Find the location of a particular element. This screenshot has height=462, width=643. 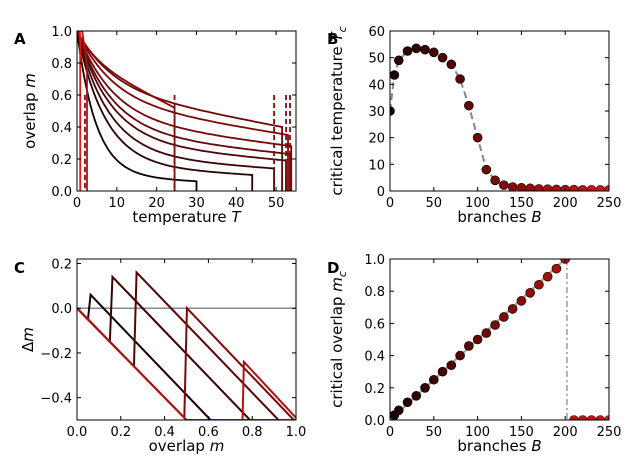

x-tick-label: 1.0 is located at coordinates (296, 432).